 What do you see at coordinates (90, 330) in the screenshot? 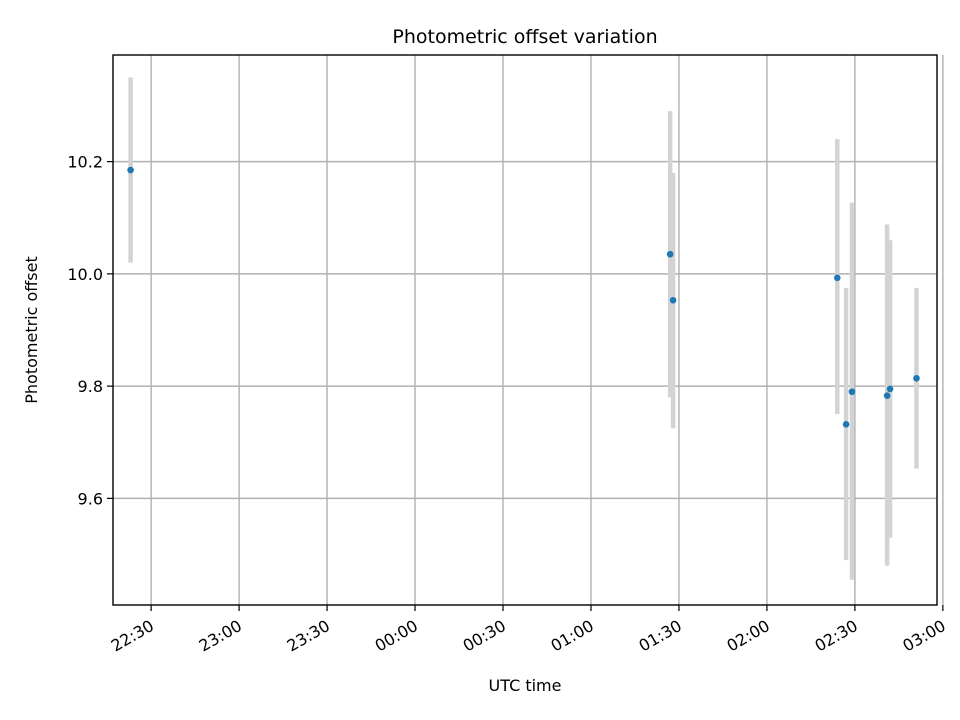
I see `y-axis: 9.6 9.8 10.0 10.2` at bounding box center [90, 330].